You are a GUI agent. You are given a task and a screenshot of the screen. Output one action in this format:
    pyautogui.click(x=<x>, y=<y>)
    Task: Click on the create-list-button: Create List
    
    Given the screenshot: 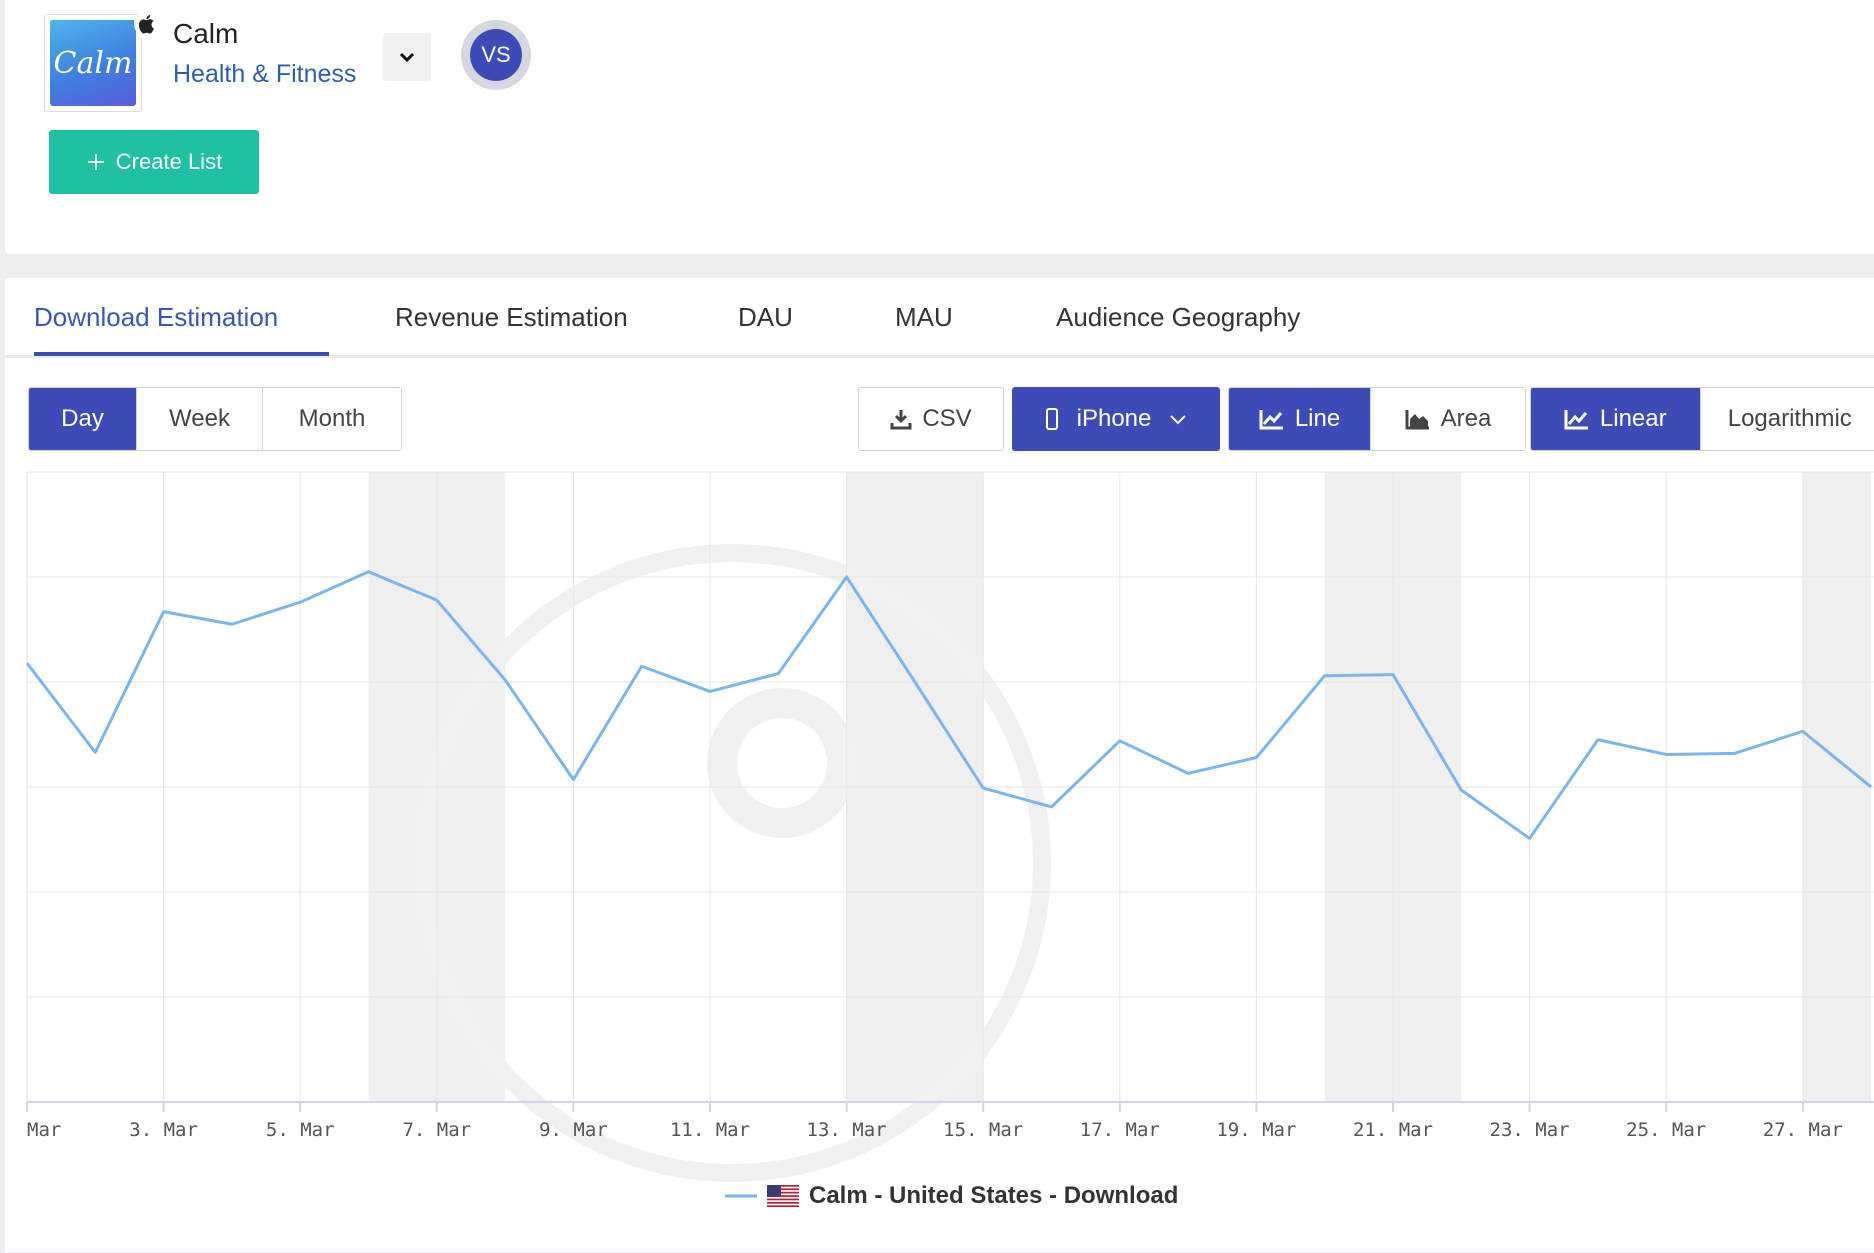 What is the action you would take?
    pyautogui.click(x=154, y=162)
    